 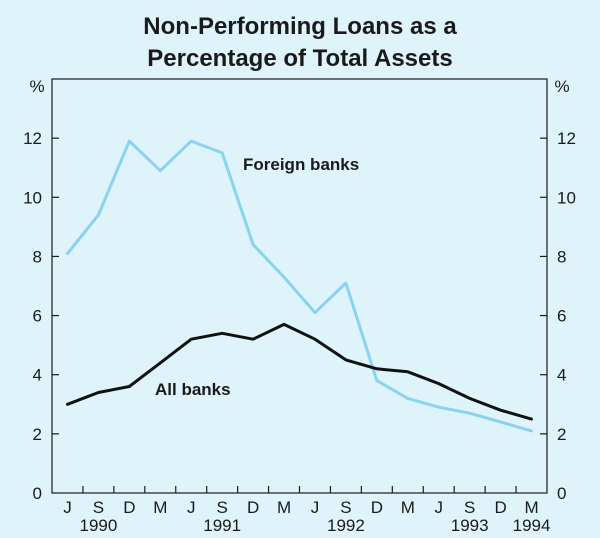 What do you see at coordinates (193, 389) in the screenshot?
I see `series-label-all-banks: All banks` at bounding box center [193, 389].